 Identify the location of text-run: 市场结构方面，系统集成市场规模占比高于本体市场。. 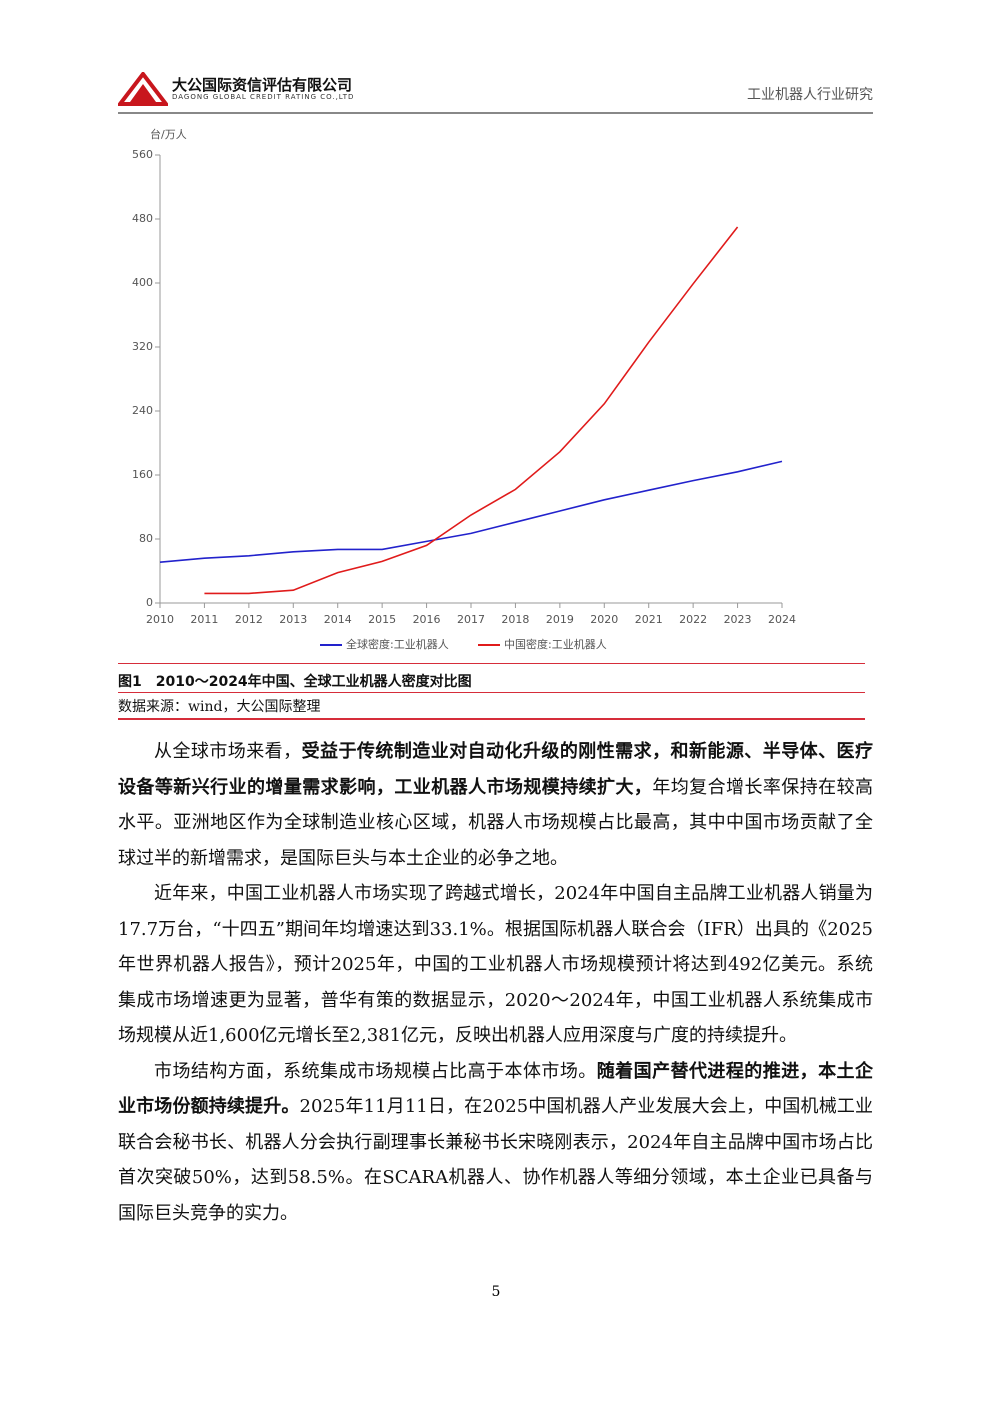
(375, 1071).